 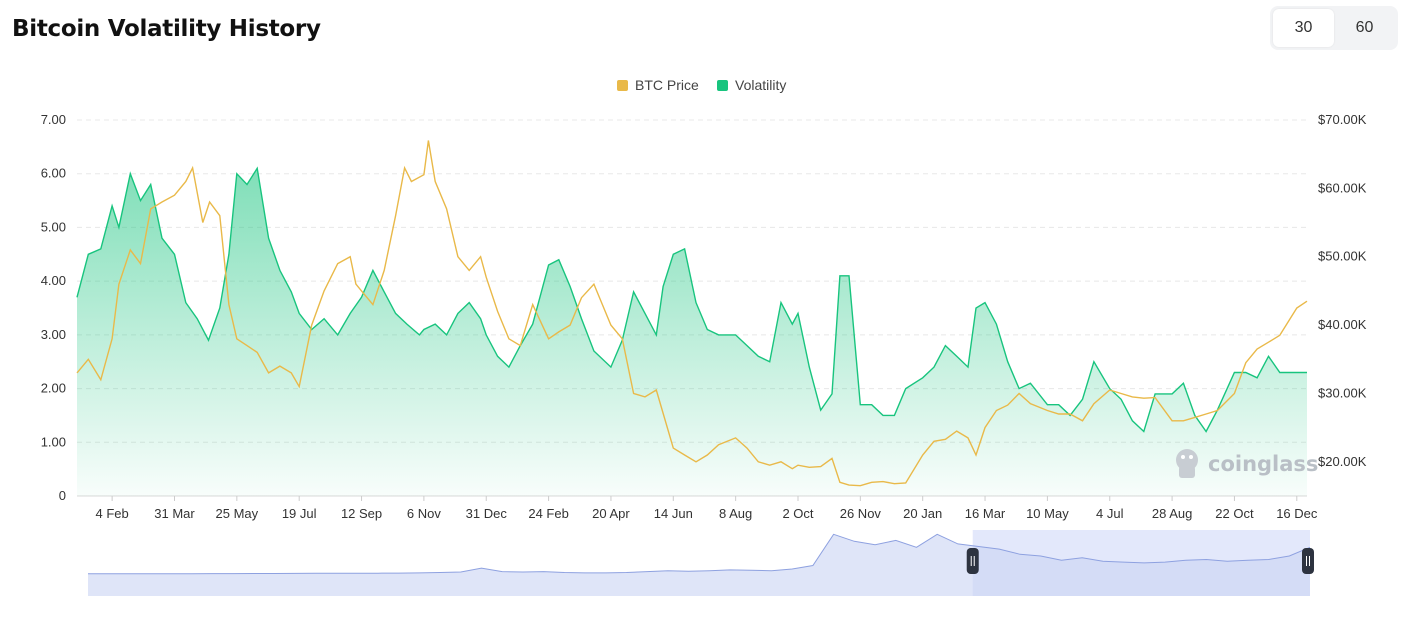 I want to click on x-tick-label: 4 Jul, so click(x=1110, y=513).